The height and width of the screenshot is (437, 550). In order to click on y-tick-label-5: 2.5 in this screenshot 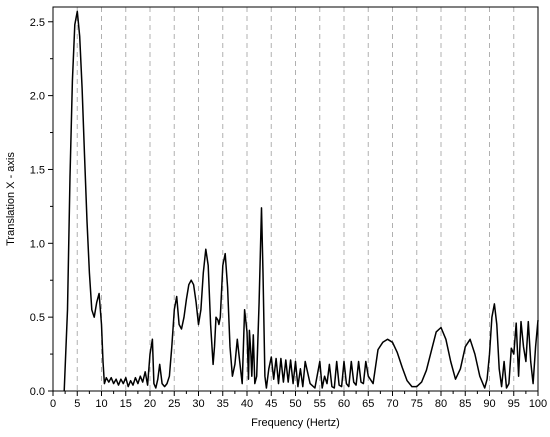, I will do `click(37, 23)`.